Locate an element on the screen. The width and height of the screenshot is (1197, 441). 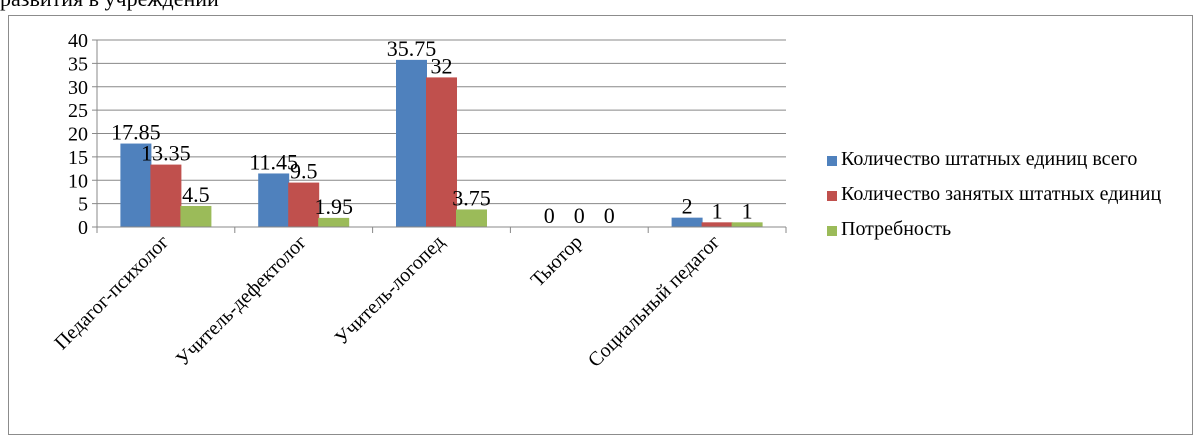
y-tick-label: 40 is located at coordinates (78, 41).